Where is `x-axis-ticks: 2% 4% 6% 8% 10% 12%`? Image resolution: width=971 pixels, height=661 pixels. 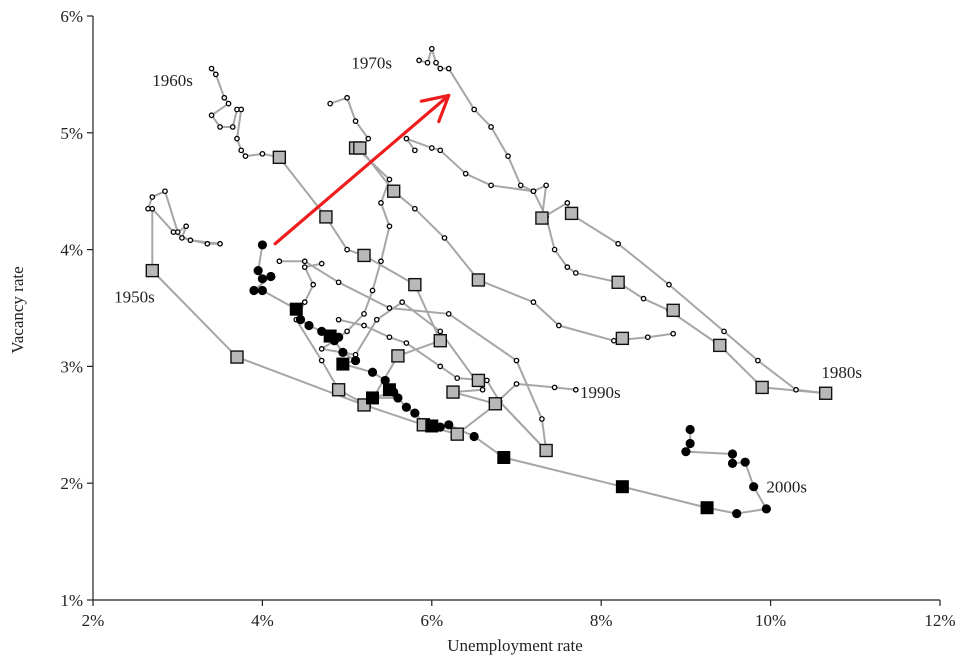 x-axis-ticks: 2% 4% 6% 8% 10% 12% is located at coordinates (519, 615).